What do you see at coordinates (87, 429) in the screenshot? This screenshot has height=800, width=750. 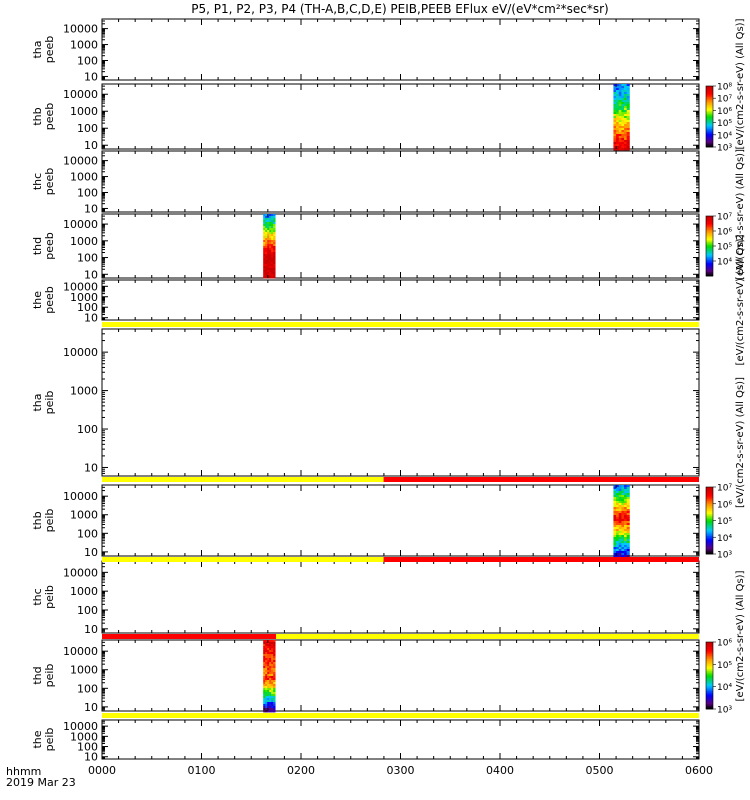 I see `y-tick-label: 100` at bounding box center [87, 429].